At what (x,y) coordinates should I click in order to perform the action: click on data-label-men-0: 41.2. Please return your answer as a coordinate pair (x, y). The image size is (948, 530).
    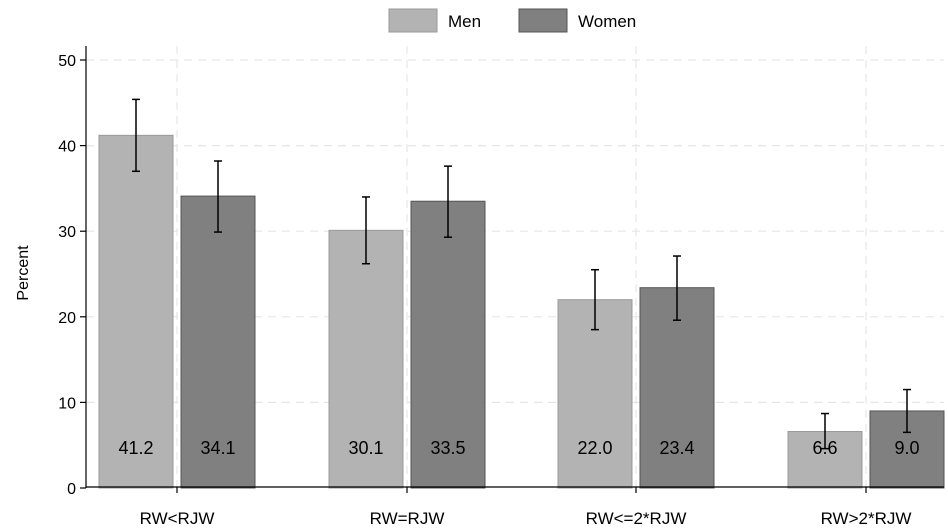
    Looking at the image, I should click on (135, 448).